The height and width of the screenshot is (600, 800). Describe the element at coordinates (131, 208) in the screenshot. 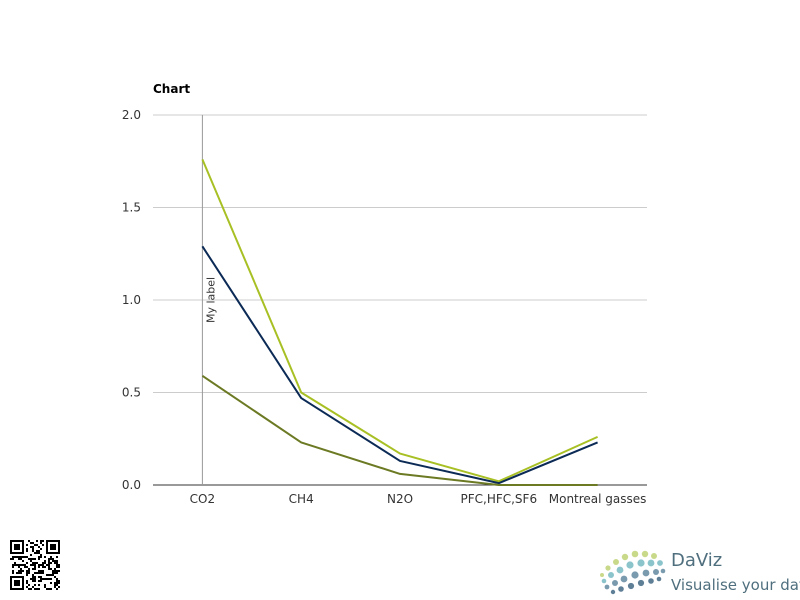

I see `y-tick-label: 1.5` at that location.